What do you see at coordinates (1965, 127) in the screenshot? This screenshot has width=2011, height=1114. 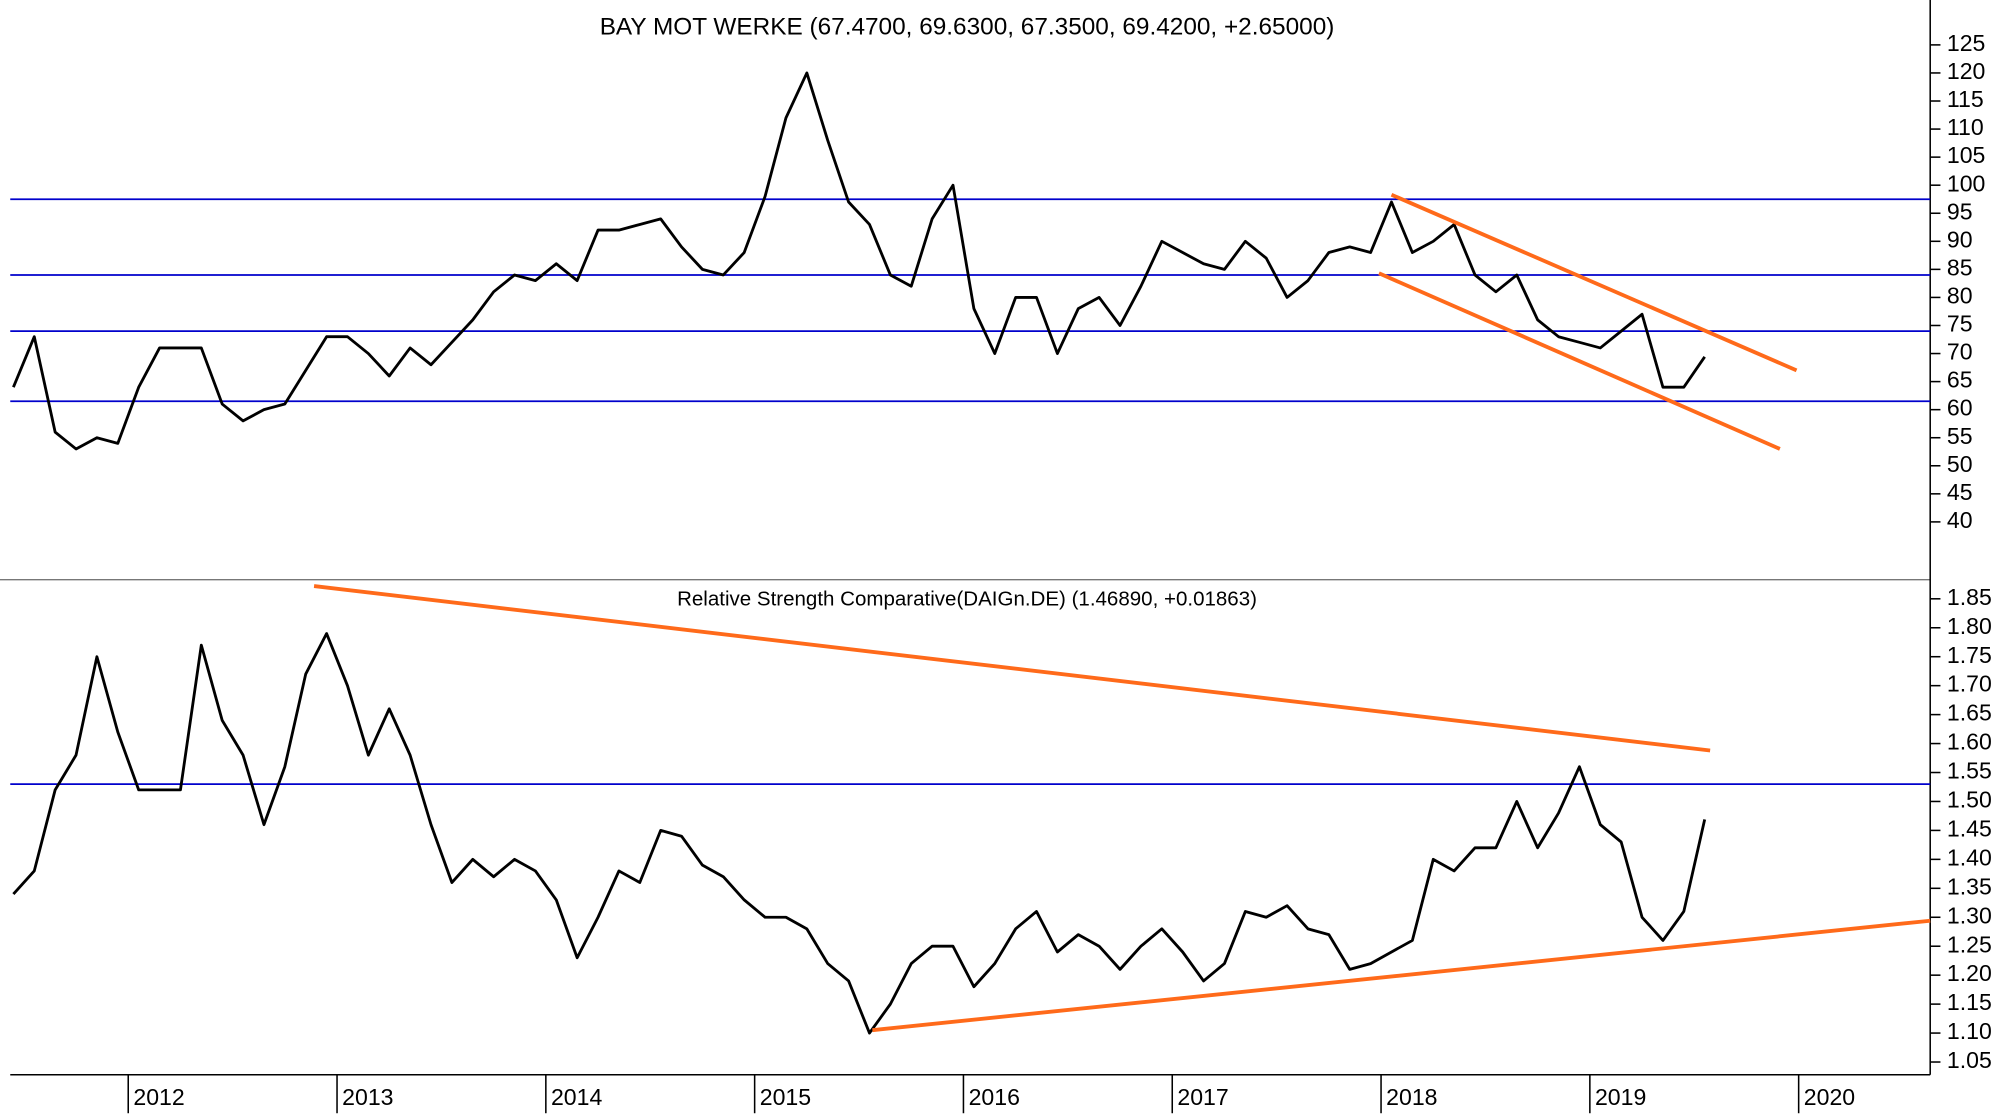 I see `y-tick-label: 110` at bounding box center [1965, 127].